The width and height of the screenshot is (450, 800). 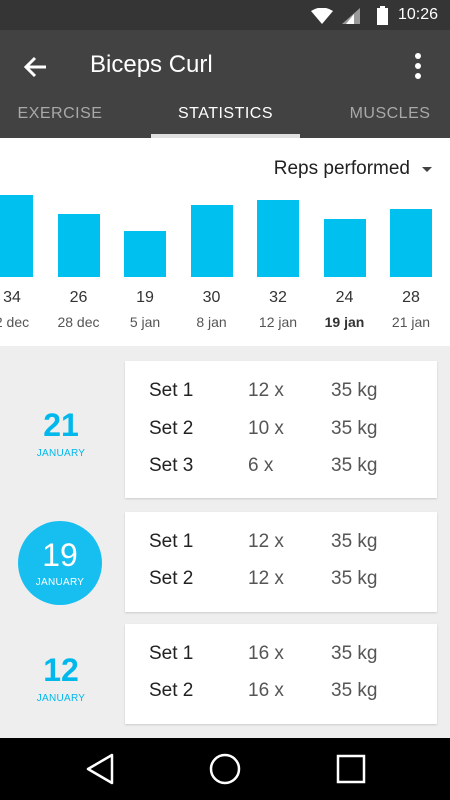 I want to click on bar-date-label: 2 dec, so click(x=15, y=322).